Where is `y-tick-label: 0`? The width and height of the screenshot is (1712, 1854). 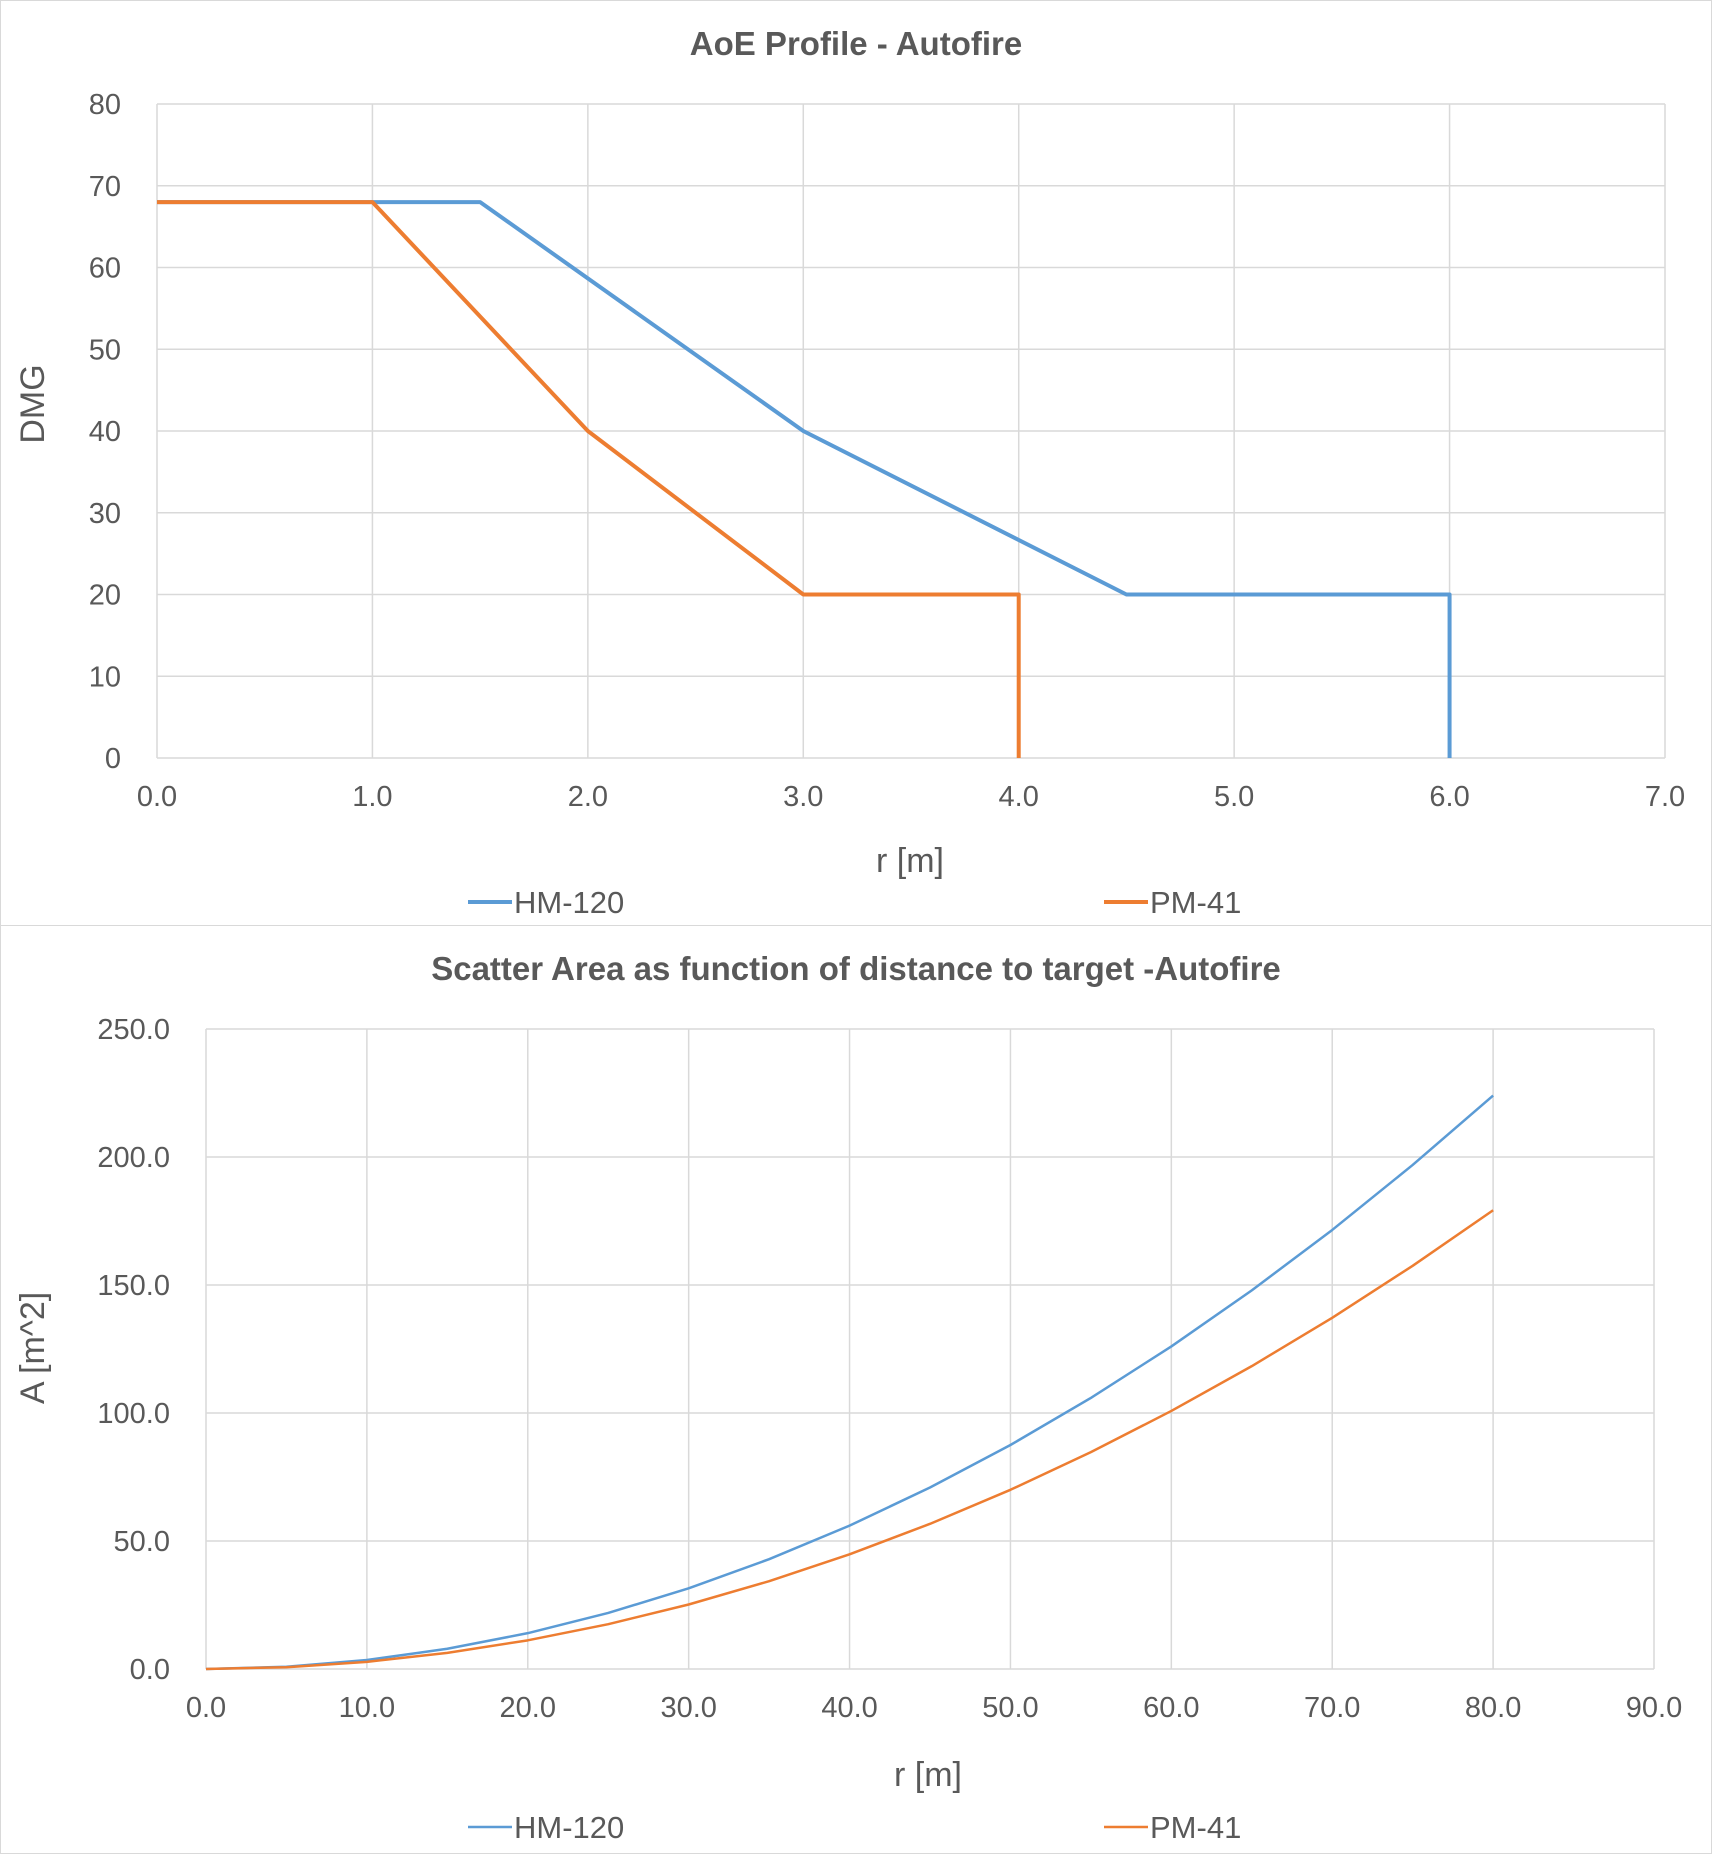 y-tick-label: 0 is located at coordinates (113, 759).